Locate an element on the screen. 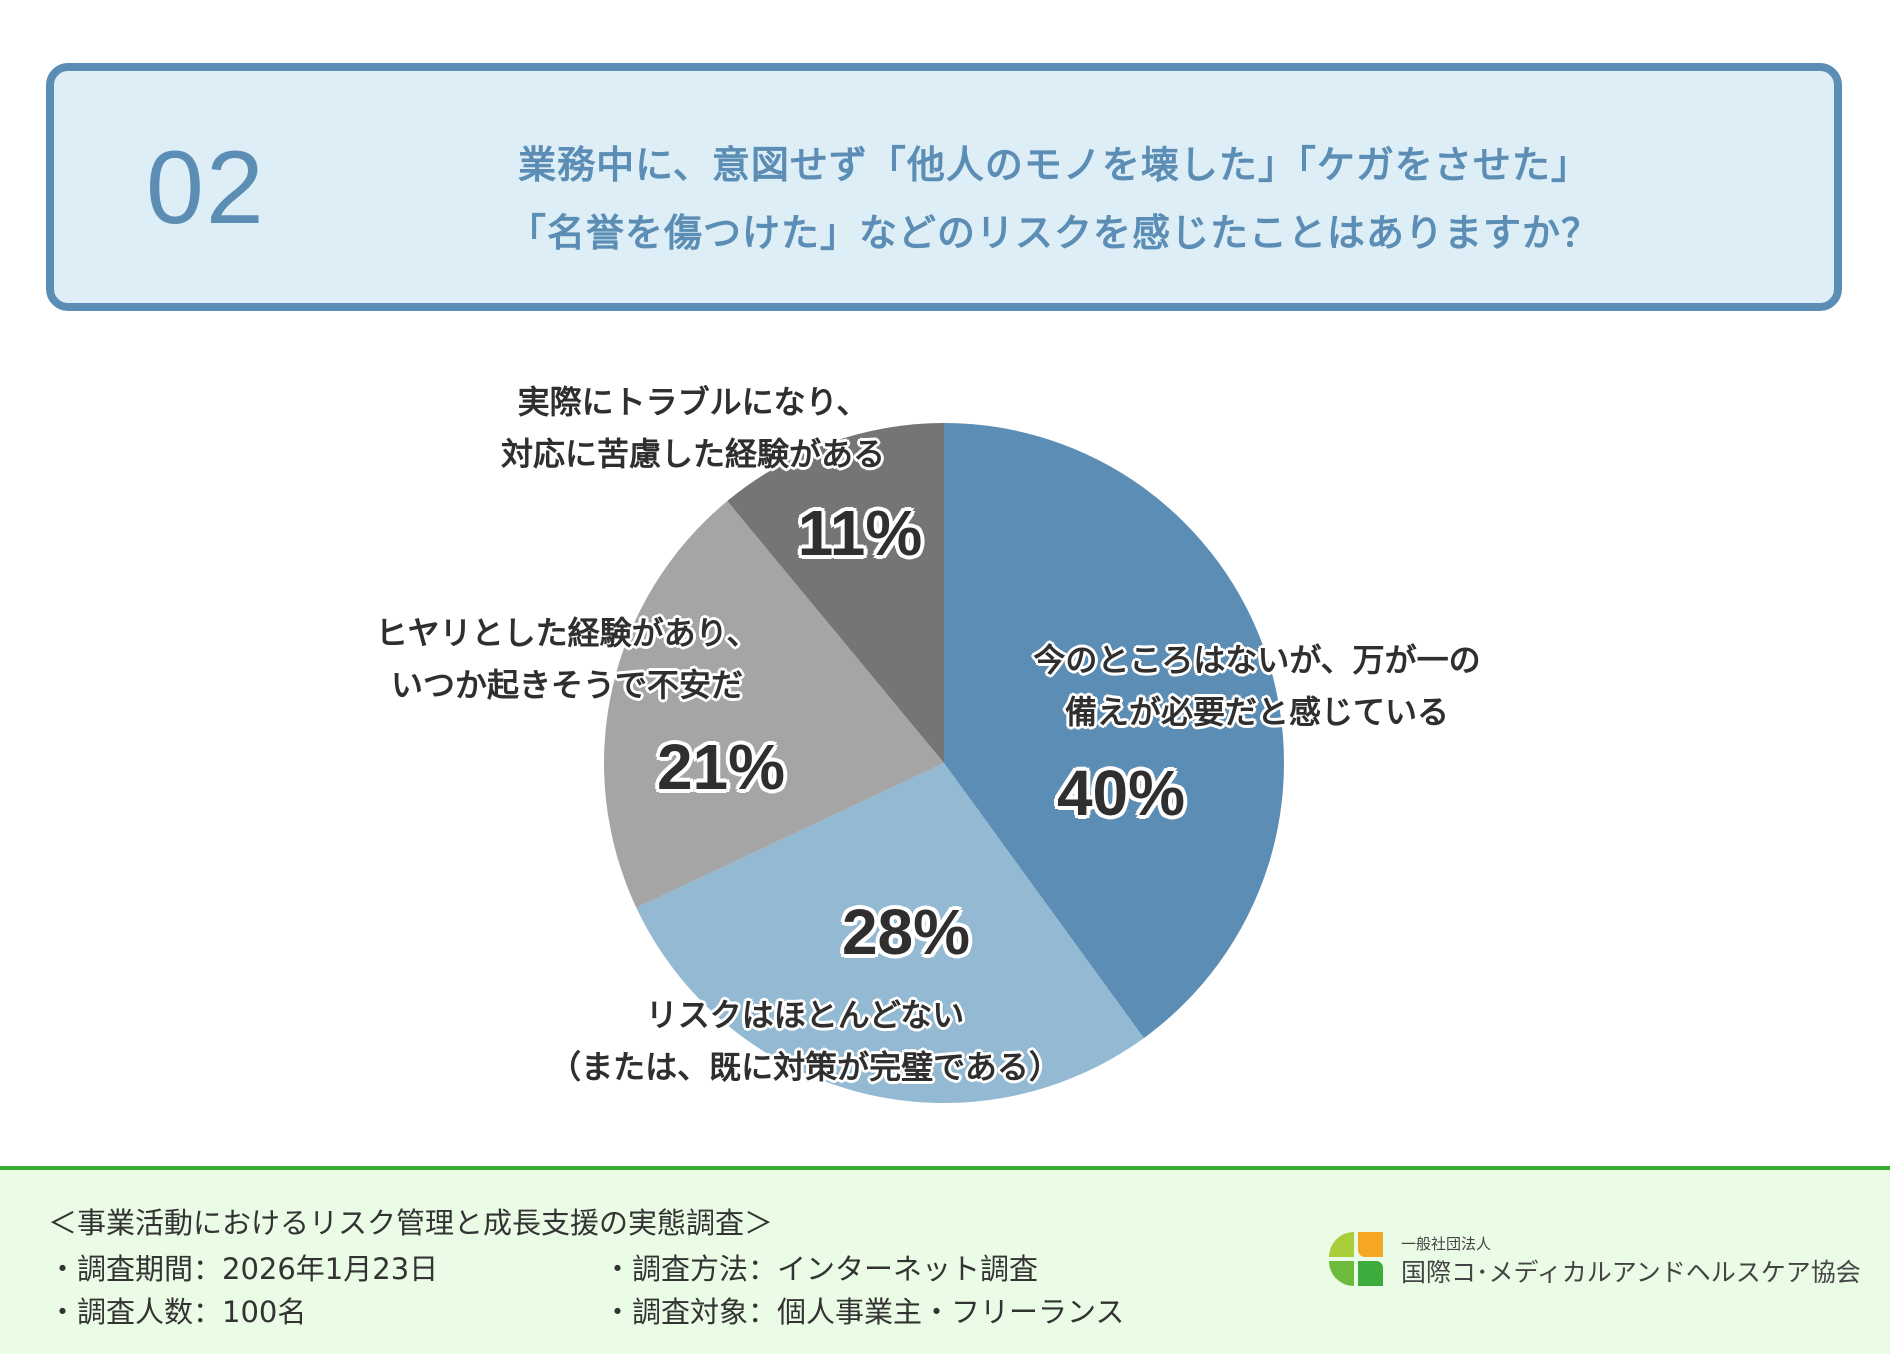  question-line-2: 「名誉を傷つけた」などのリスクを感じたことはありますか？ is located at coordinates (1053, 233).